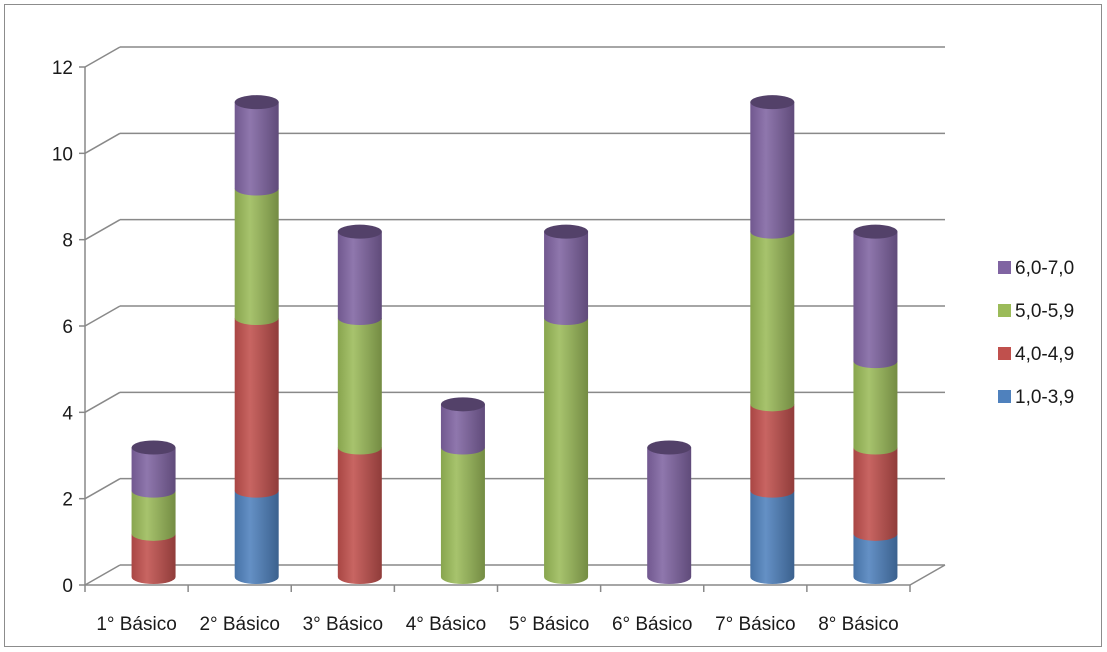 The height and width of the screenshot is (652, 1107). What do you see at coordinates (446, 624) in the screenshot?
I see `x-tick-label: 4° Básico` at bounding box center [446, 624].